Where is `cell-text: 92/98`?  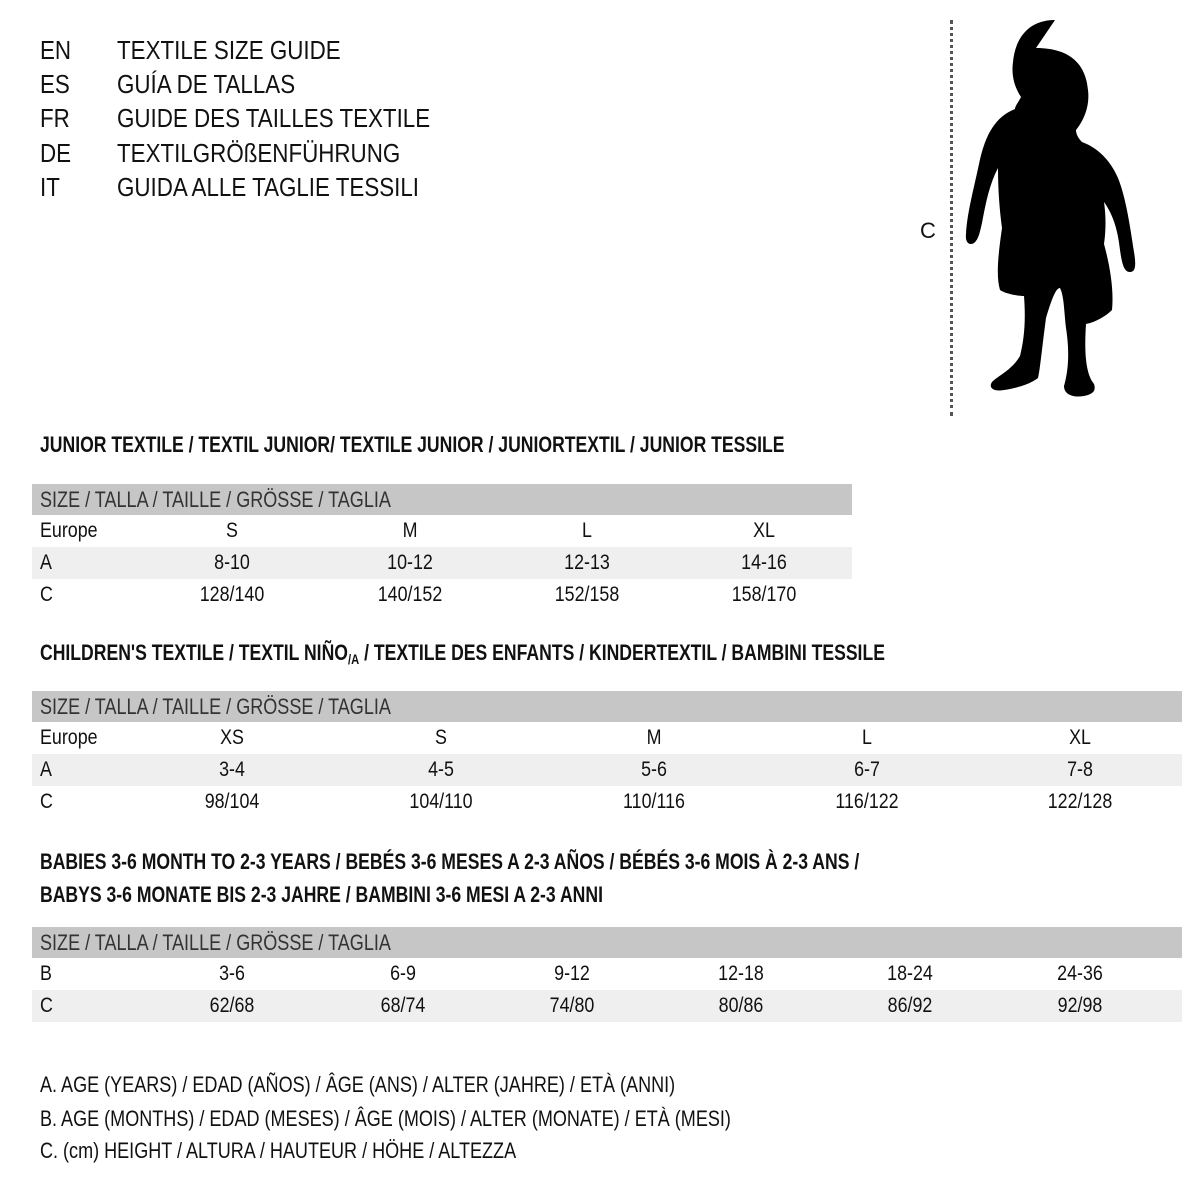
cell-text: 92/98 is located at coordinates (1080, 1005).